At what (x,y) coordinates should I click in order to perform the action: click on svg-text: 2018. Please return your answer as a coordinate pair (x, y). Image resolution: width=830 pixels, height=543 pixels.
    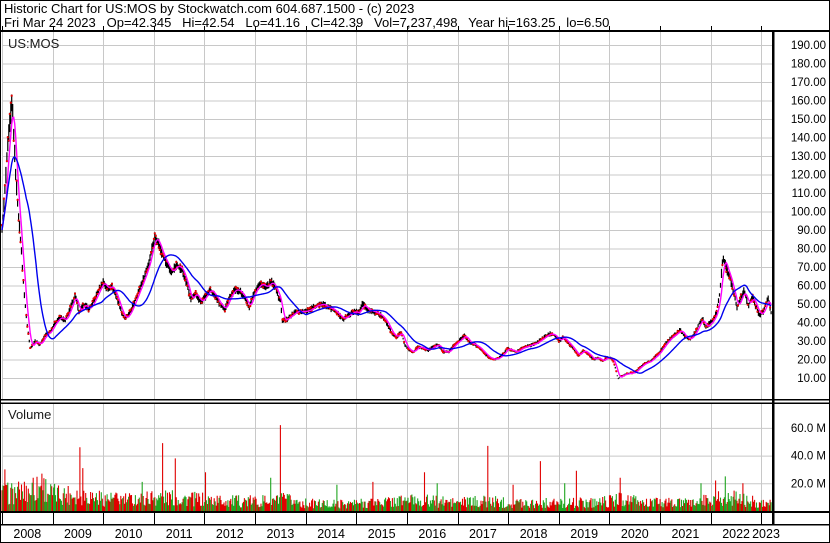
    Looking at the image, I should click on (534, 534).